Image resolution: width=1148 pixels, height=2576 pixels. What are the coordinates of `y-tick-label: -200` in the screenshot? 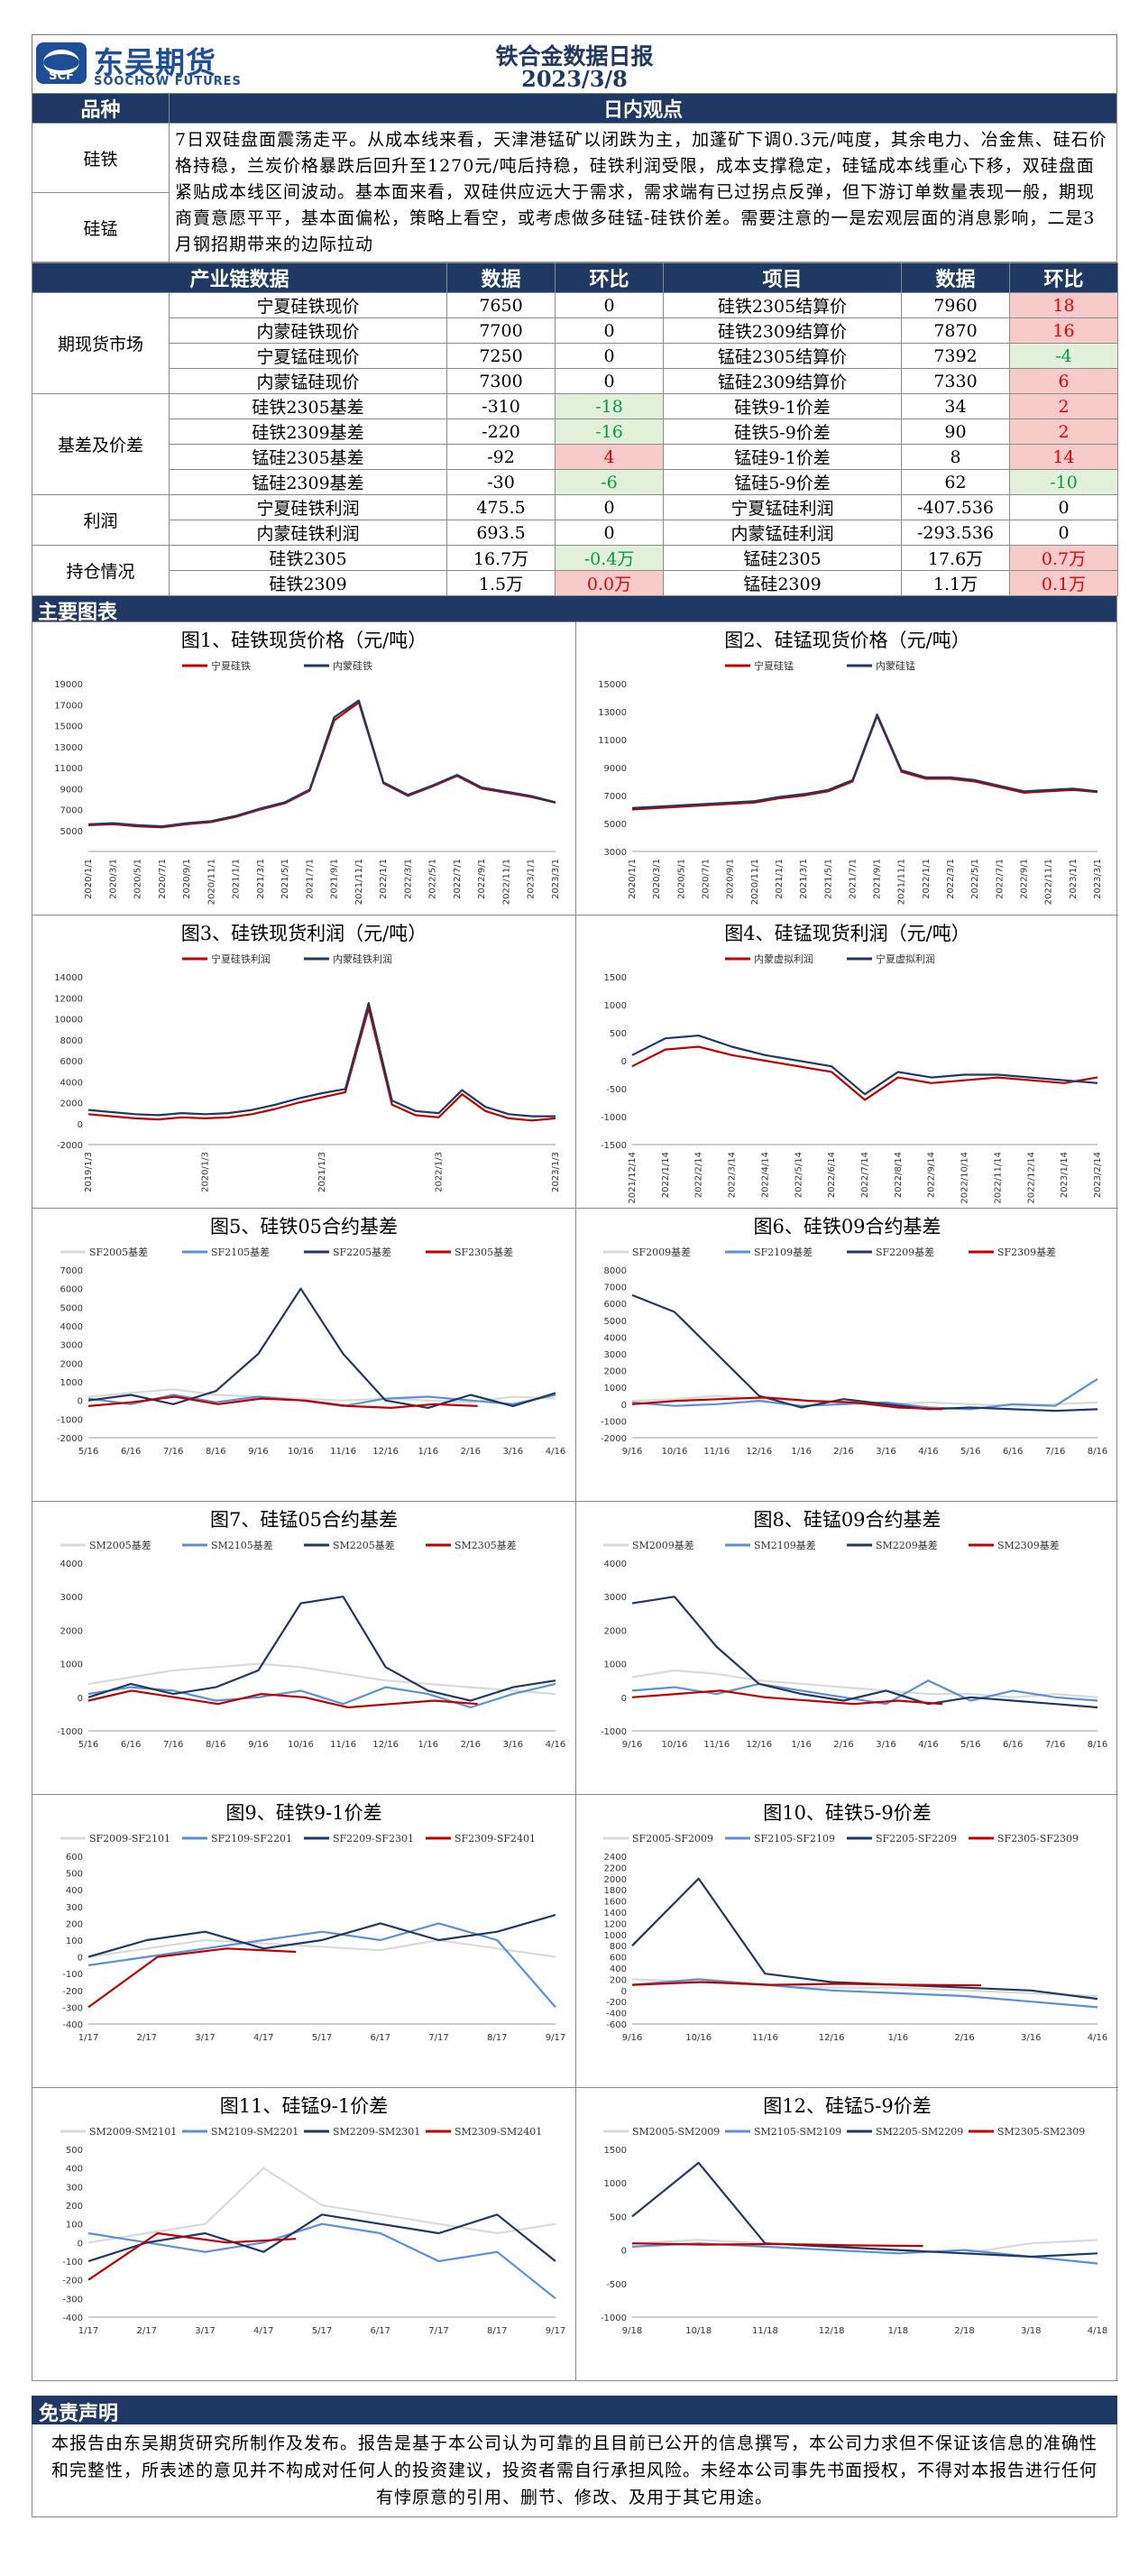 It's located at (616, 2003).